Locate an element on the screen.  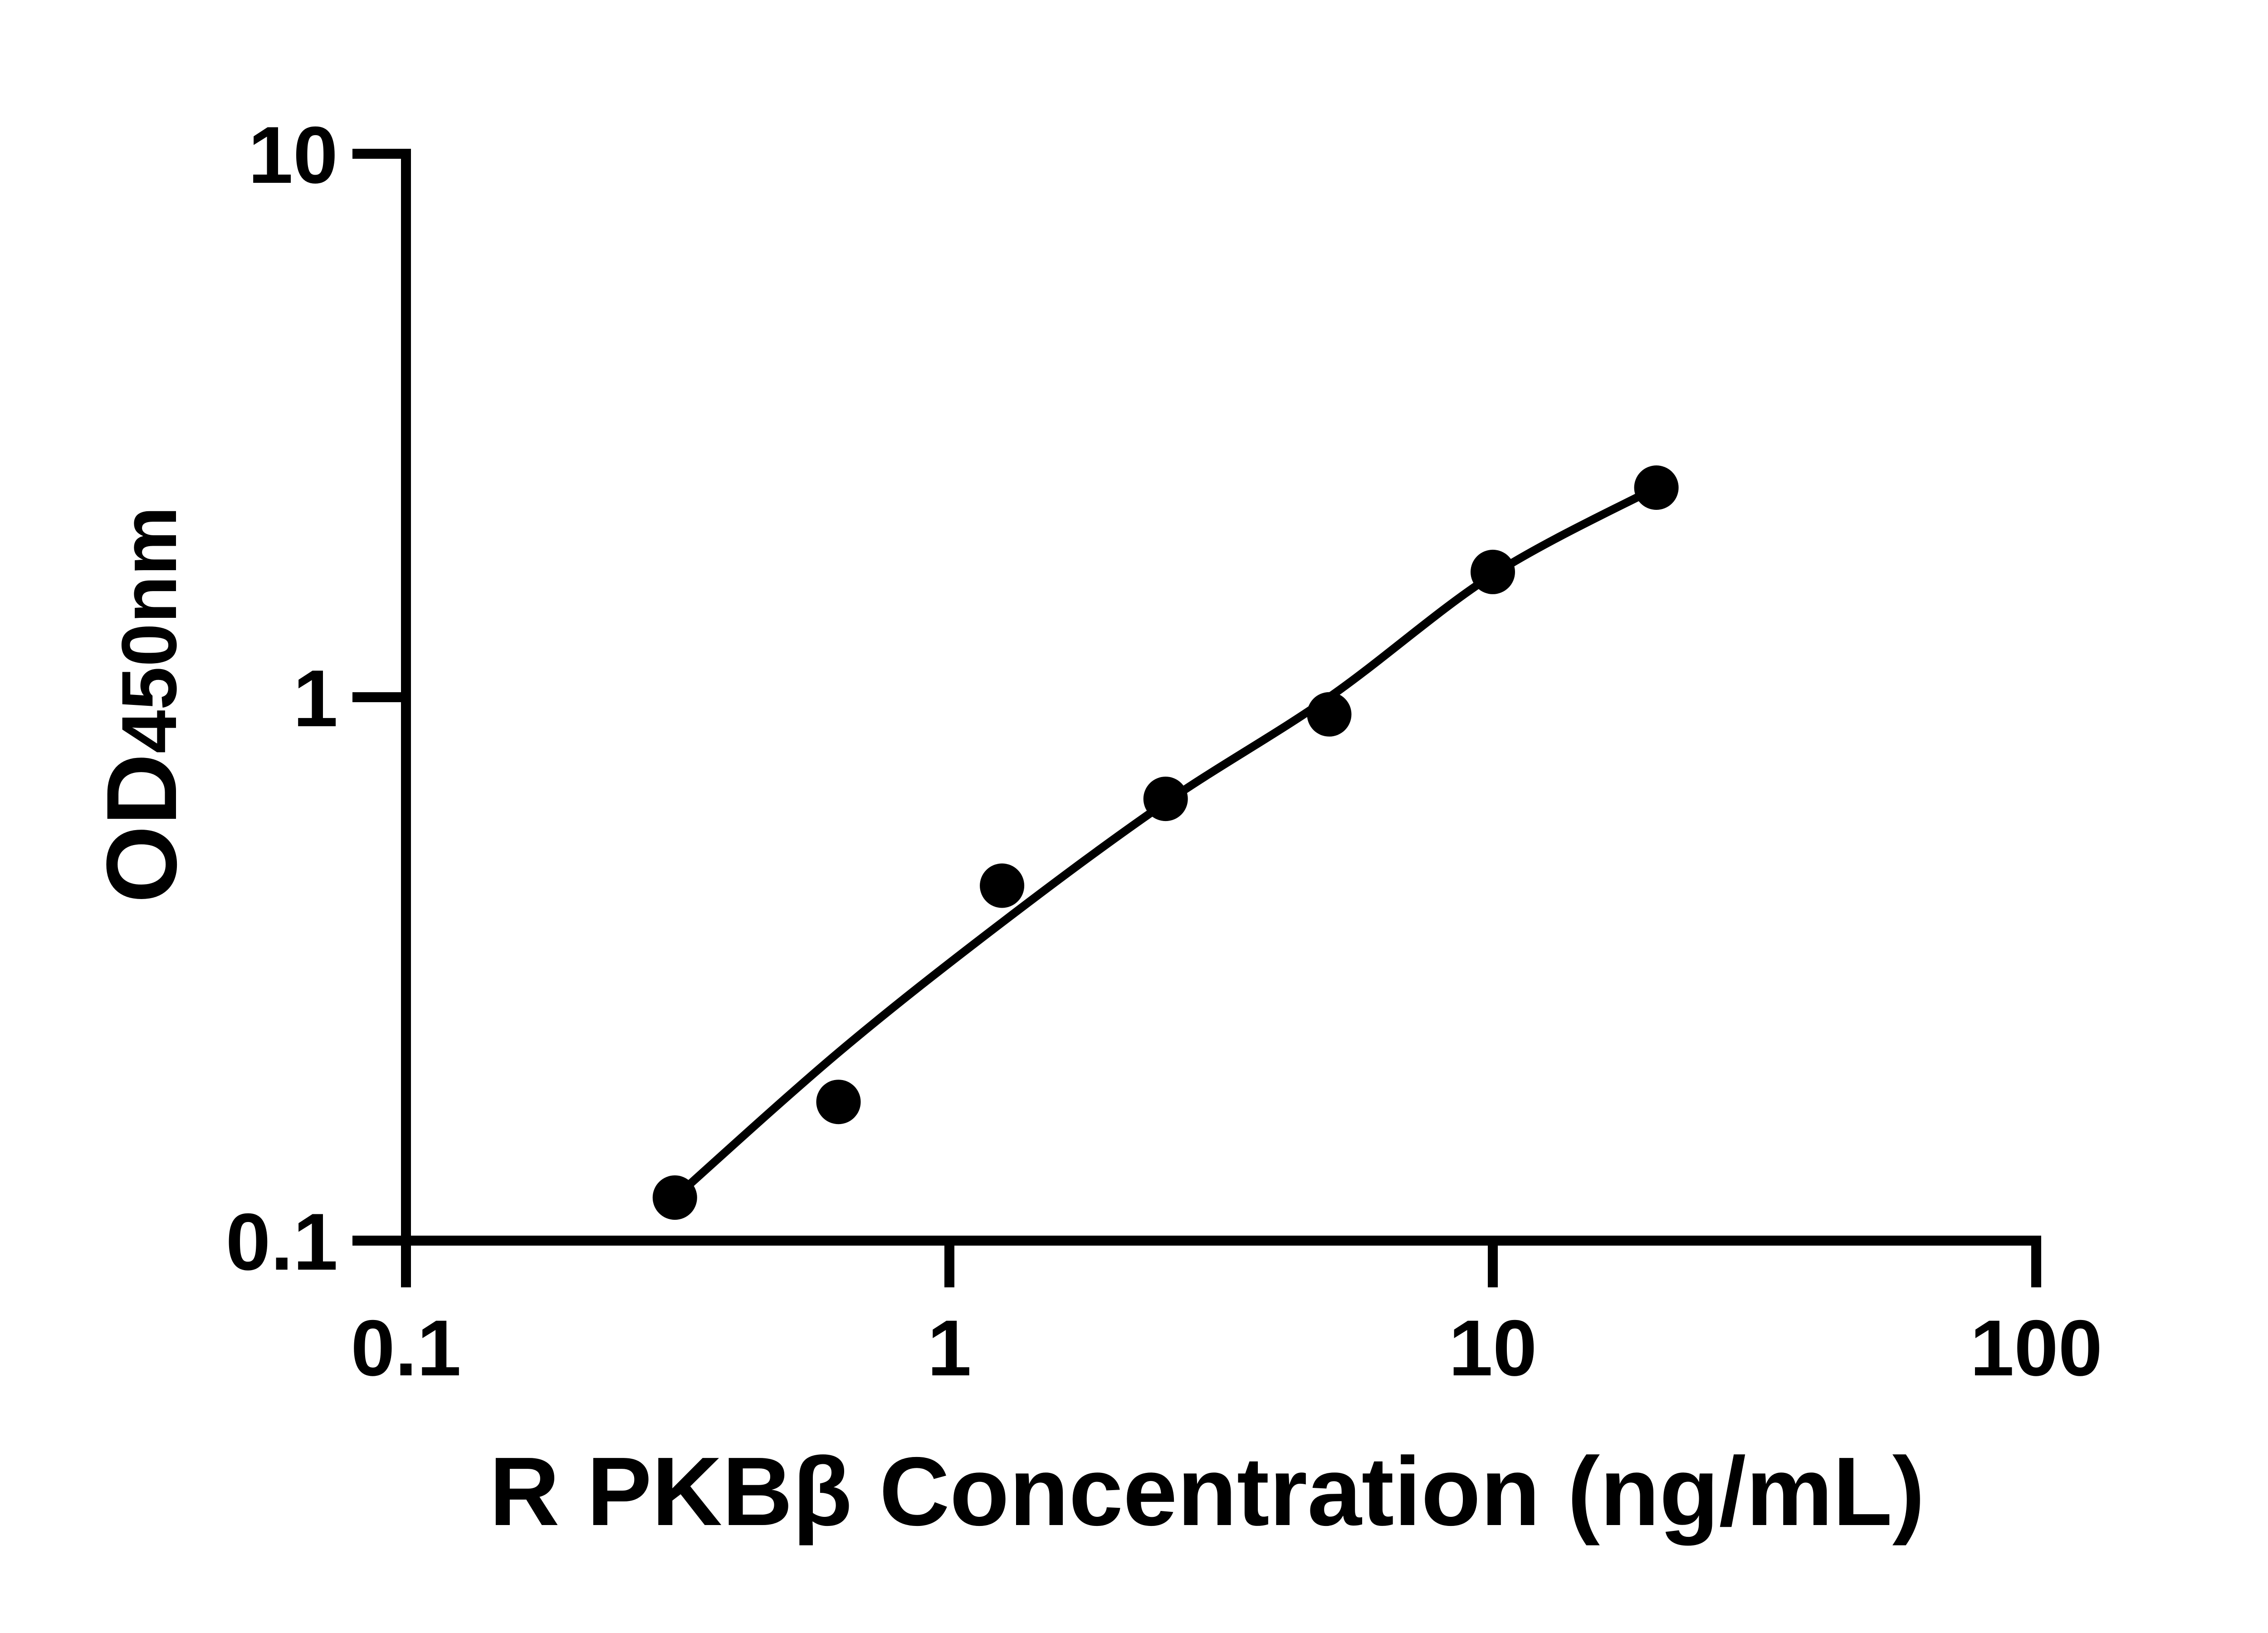
x-tick-label: 10 is located at coordinates (1493, 1348).